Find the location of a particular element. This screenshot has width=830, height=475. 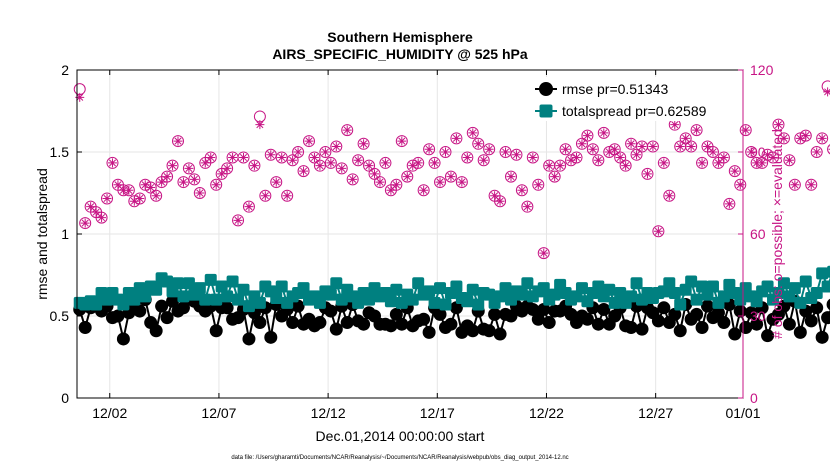

x-tick-label: 12/22 is located at coordinates (546, 413).